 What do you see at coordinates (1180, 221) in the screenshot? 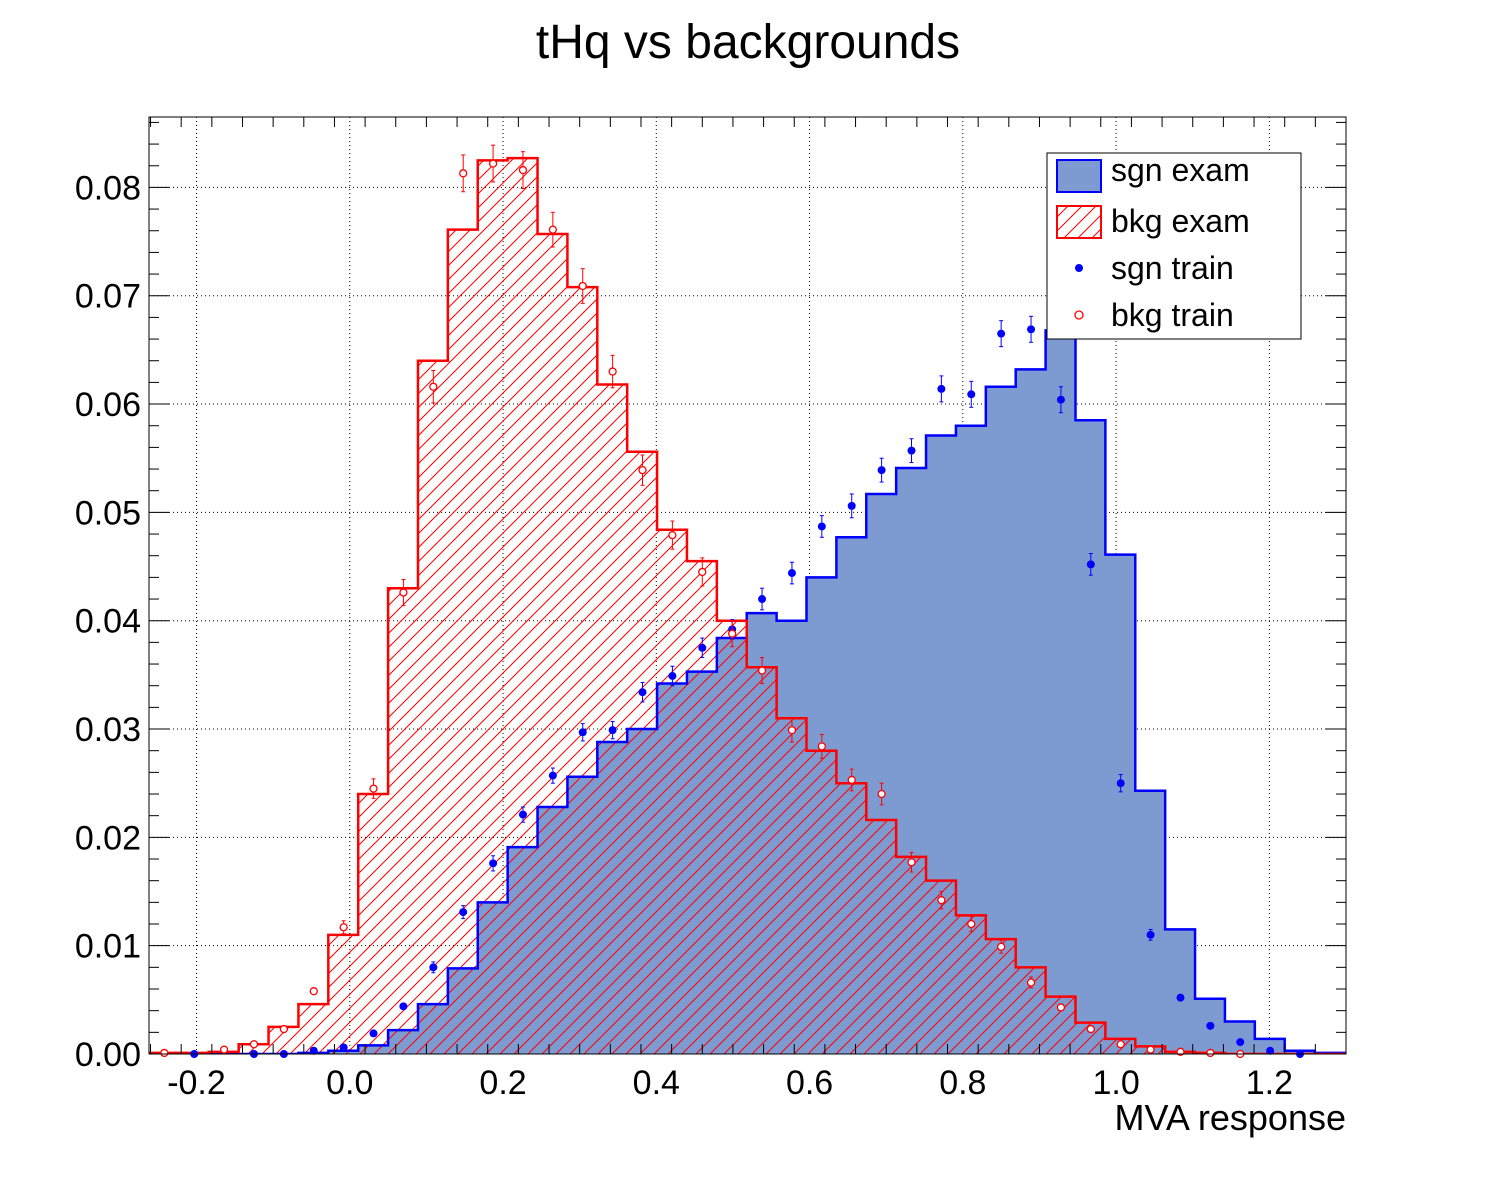
I see `legend-bkg-exam-label: bkg exam` at bounding box center [1180, 221].